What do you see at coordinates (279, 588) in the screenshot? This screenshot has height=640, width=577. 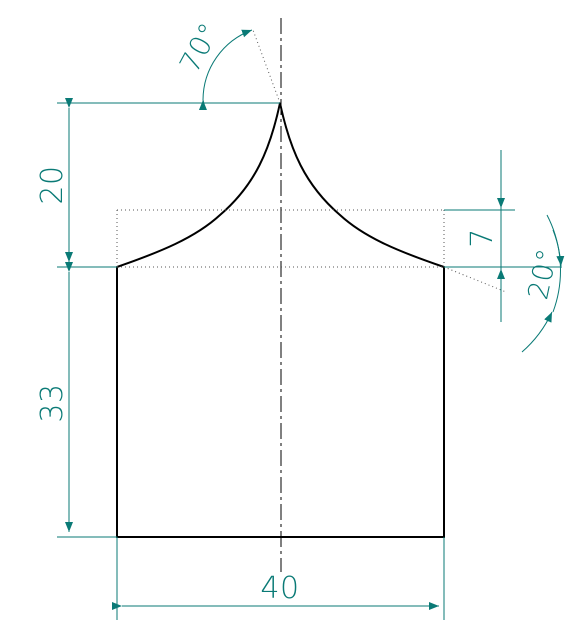 I see `dim-label-width: 40` at bounding box center [279, 588].